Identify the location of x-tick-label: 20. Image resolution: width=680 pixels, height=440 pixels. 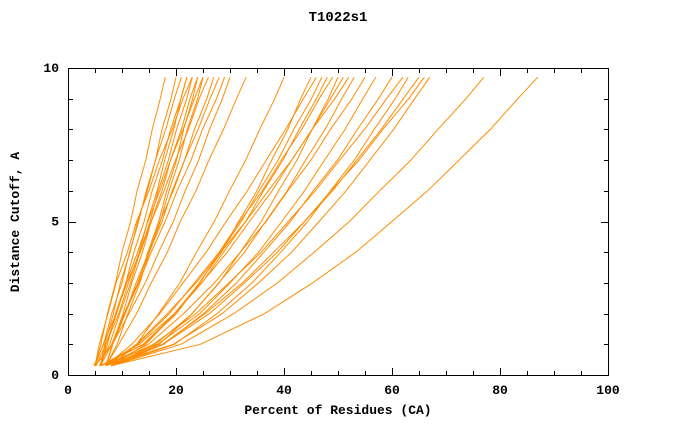
(176, 390).